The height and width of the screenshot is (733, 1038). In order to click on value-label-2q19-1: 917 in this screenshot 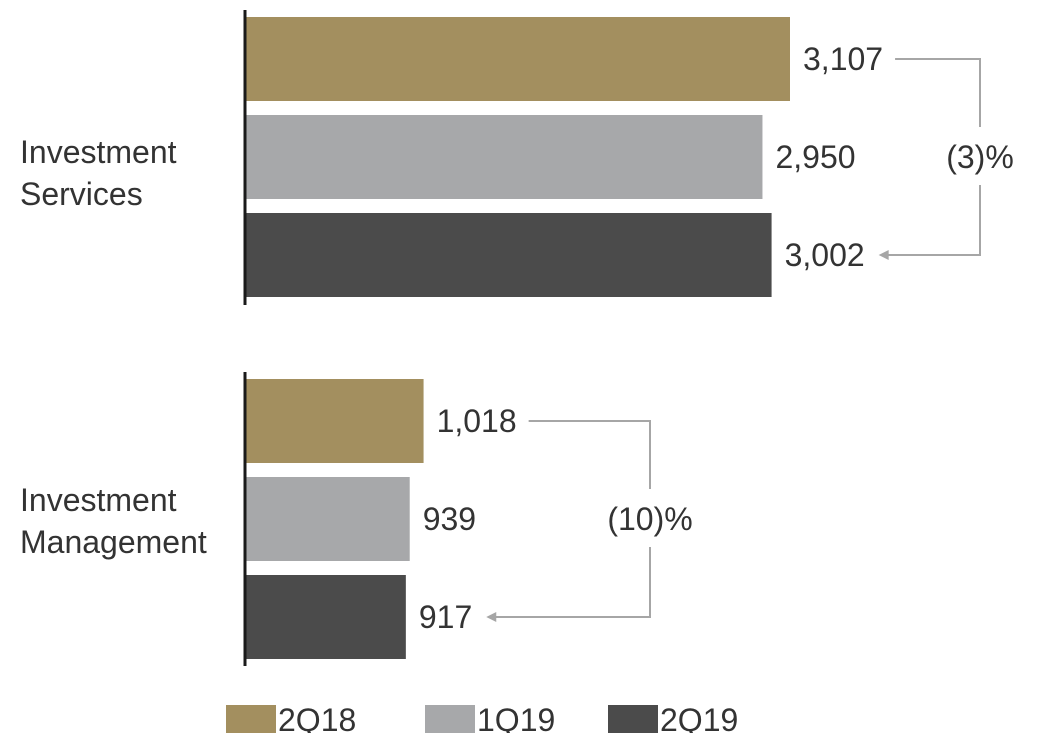, I will do `click(445, 617)`.